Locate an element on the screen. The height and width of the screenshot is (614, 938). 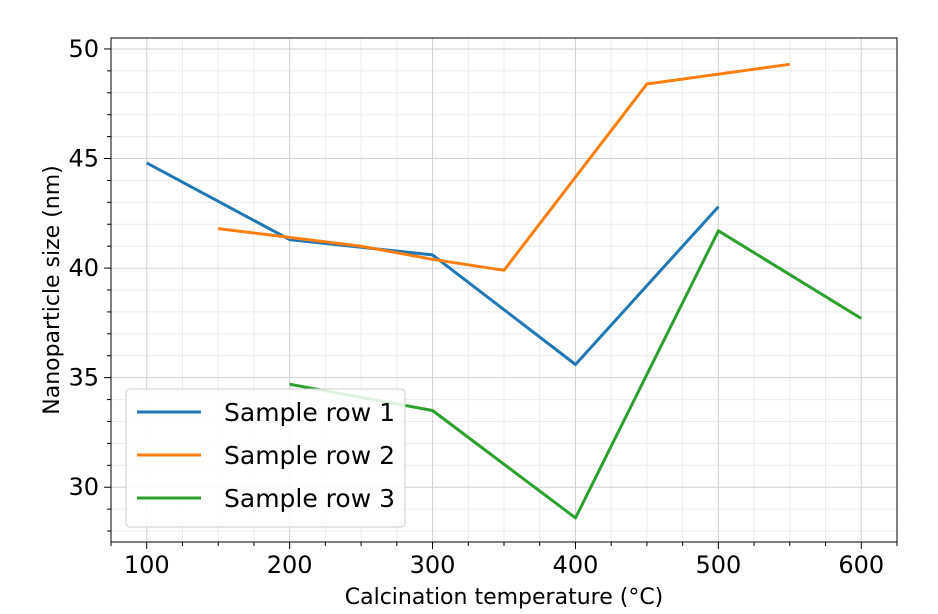
legend-label-sample-row-1: Sample row 1 is located at coordinates (309, 412).